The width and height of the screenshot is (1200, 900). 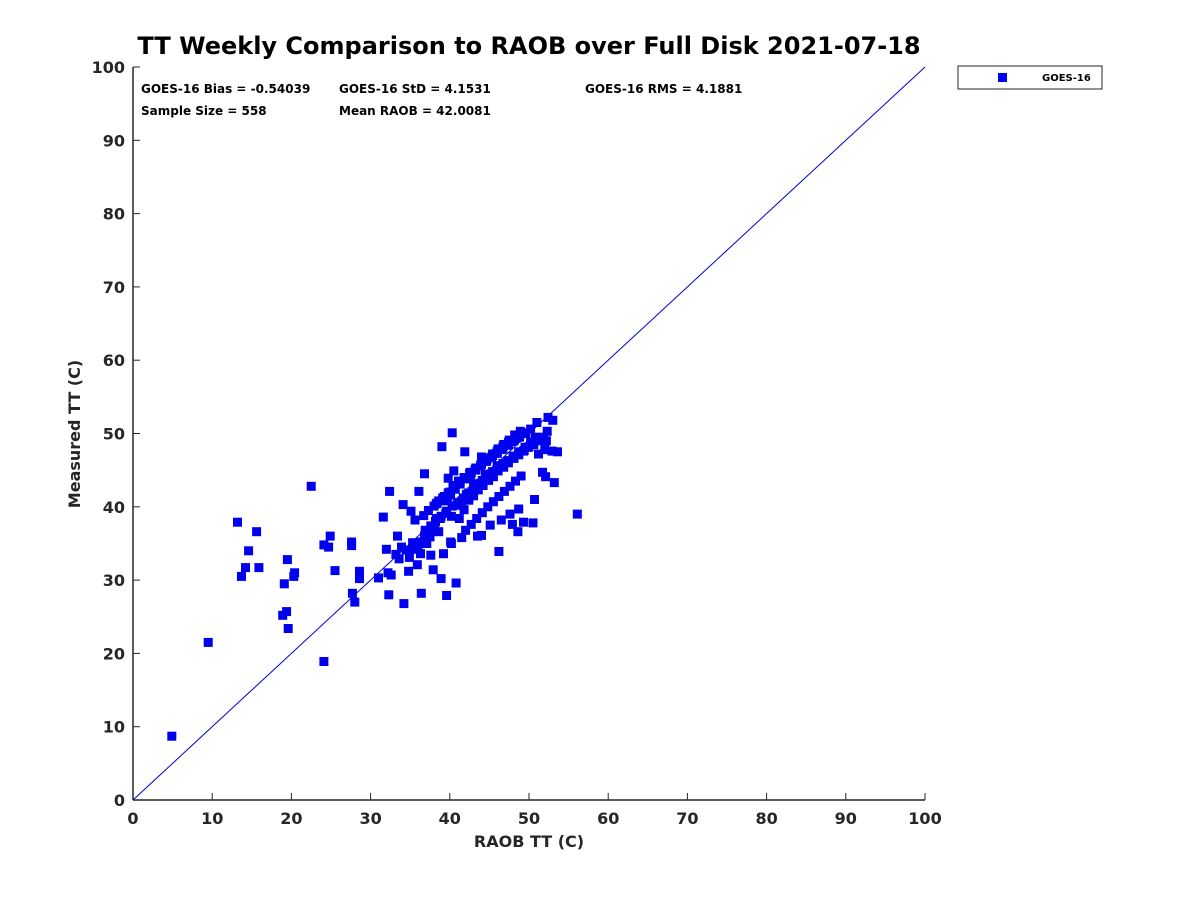 I want to click on x-tick-label: 0, so click(x=132, y=818).